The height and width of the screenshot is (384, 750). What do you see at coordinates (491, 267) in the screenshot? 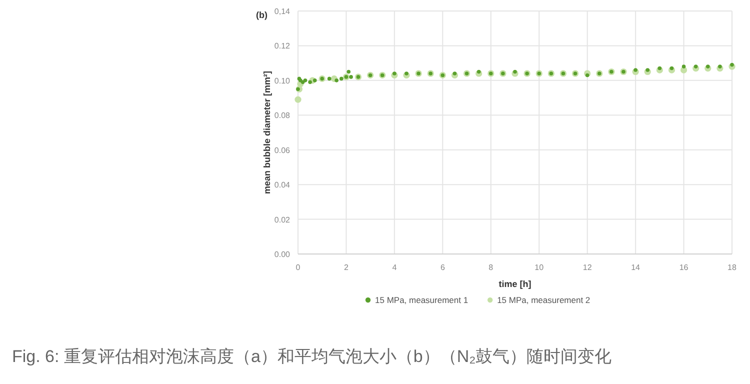
I see `x-tick-label: 8` at bounding box center [491, 267].